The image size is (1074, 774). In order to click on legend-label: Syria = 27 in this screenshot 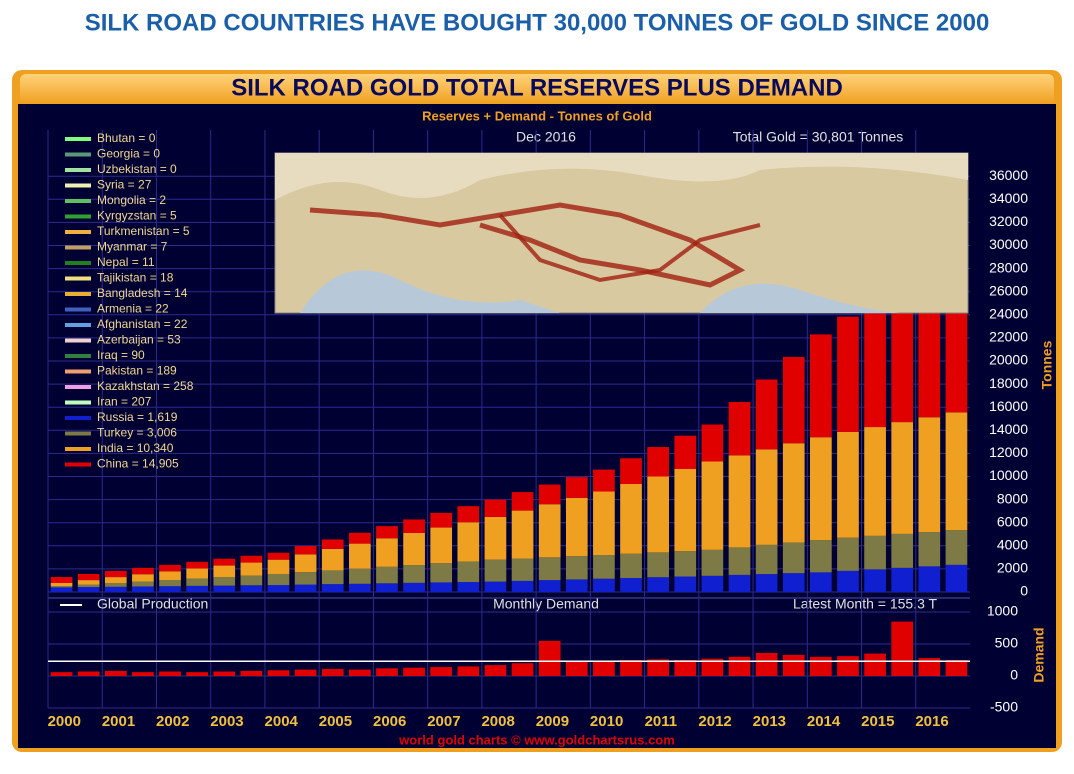, I will do `click(124, 185)`.